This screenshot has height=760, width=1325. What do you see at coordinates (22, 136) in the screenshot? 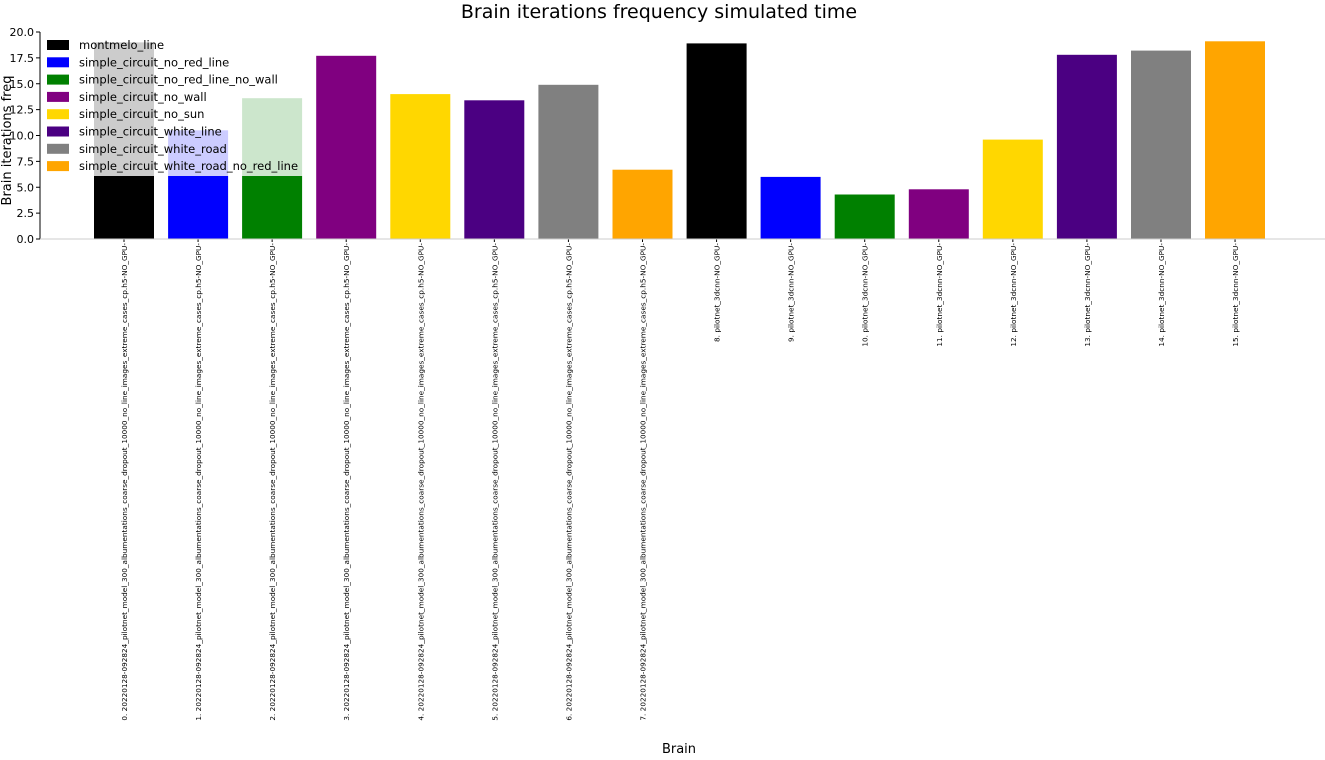
I see `y-tick-label-4: 10.0` at bounding box center [22, 136].